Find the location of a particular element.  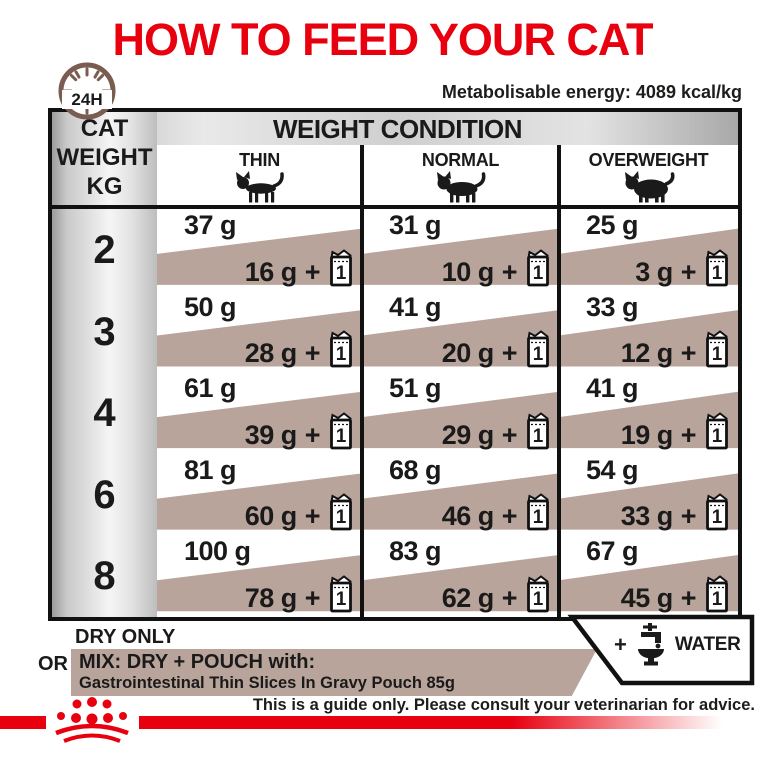

dry-amount: 54 g is located at coordinates (612, 469).